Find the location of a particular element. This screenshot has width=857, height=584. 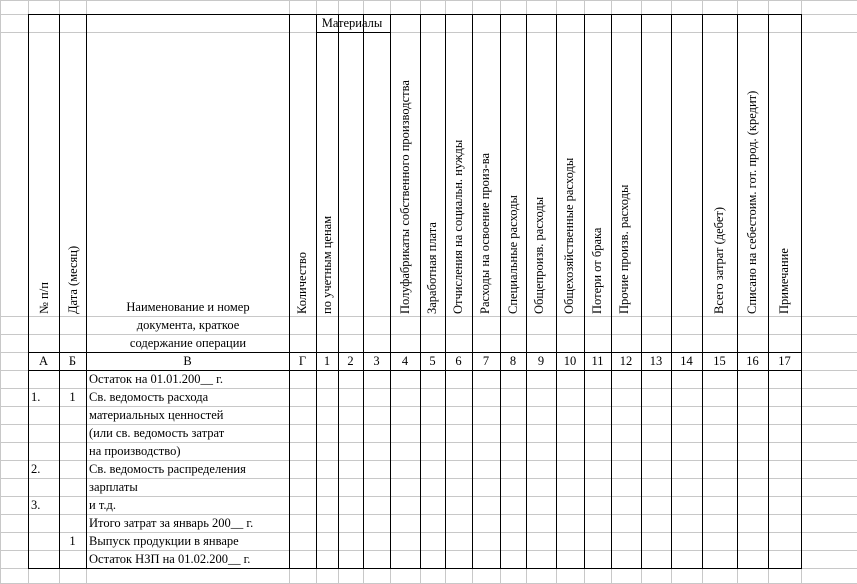

column-index-cell: 16 is located at coordinates (752, 361).